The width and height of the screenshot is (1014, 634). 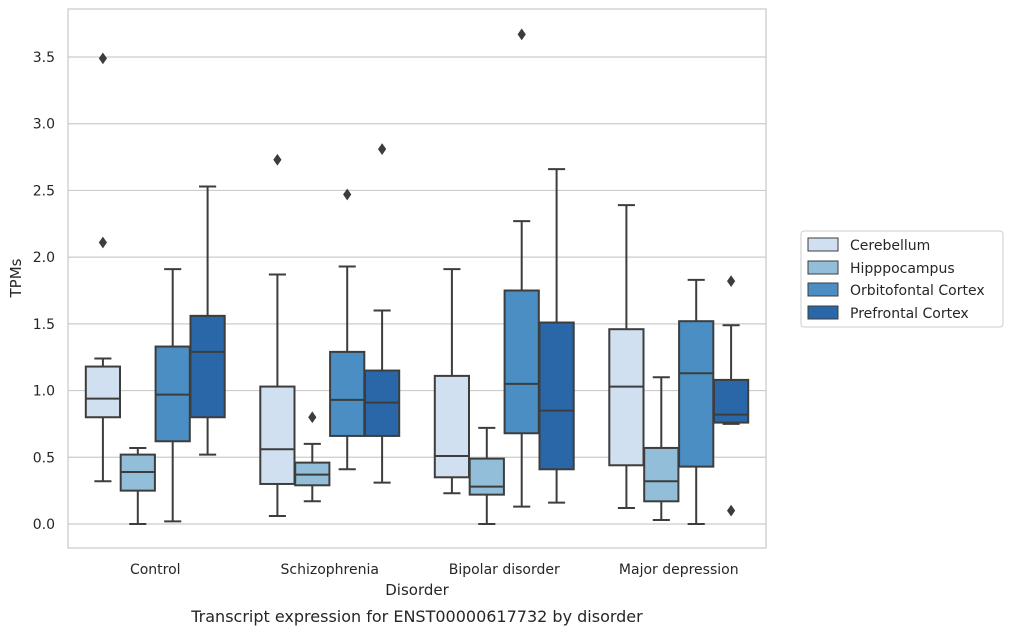 I want to click on x-tick-label: Major depression, so click(x=679, y=570).